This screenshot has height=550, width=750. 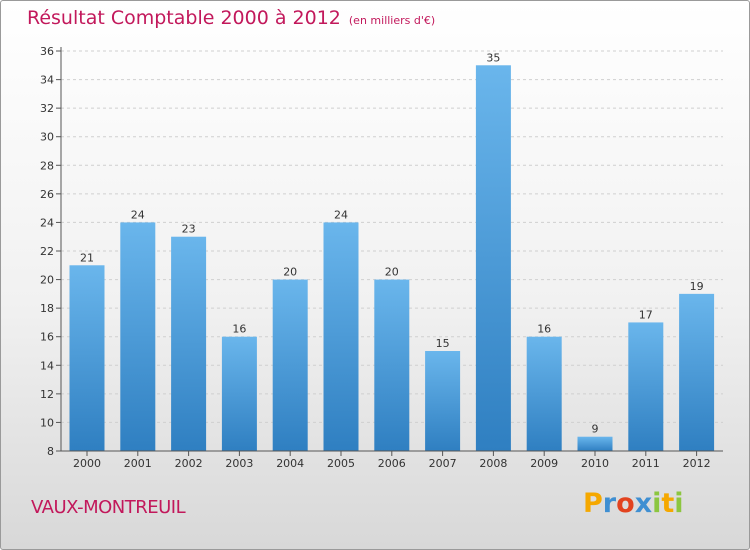 What do you see at coordinates (47, 280) in the screenshot?
I see `y-tick-label: 20` at bounding box center [47, 280].